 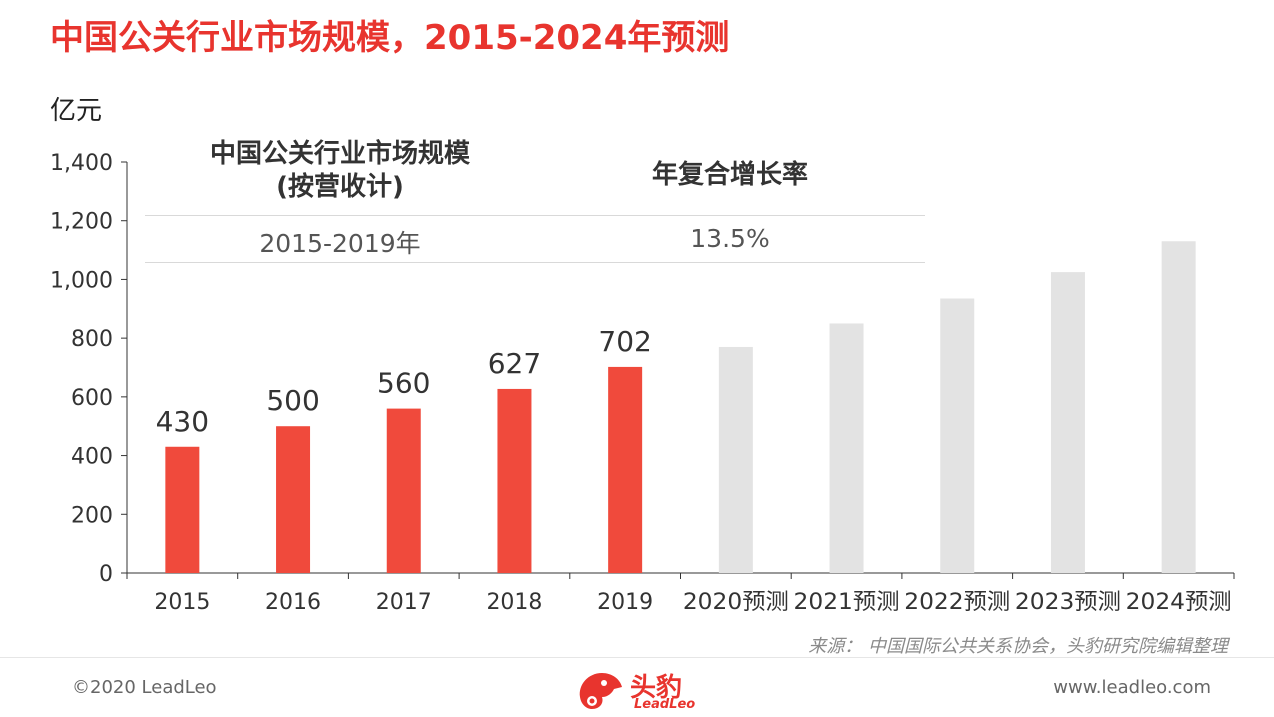 What do you see at coordinates (92, 339) in the screenshot?
I see `y-tick-label: 800` at bounding box center [92, 339].